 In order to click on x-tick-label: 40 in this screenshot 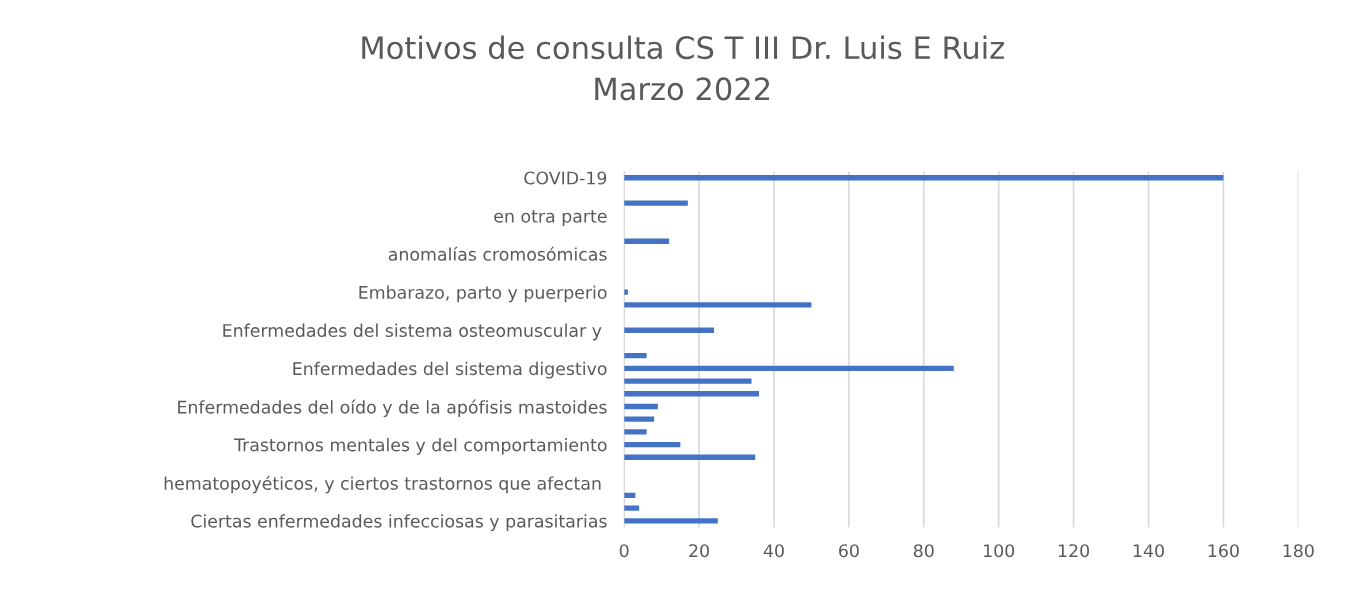, I will do `click(773, 551)`.